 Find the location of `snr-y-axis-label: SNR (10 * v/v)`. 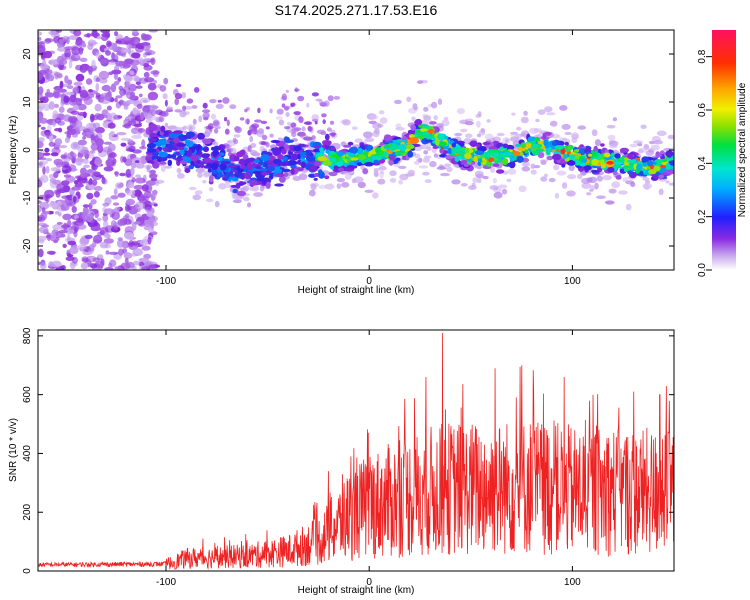

snr-y-axis-label: SNR (10 * v/v) is located at coordinates (13, 450).